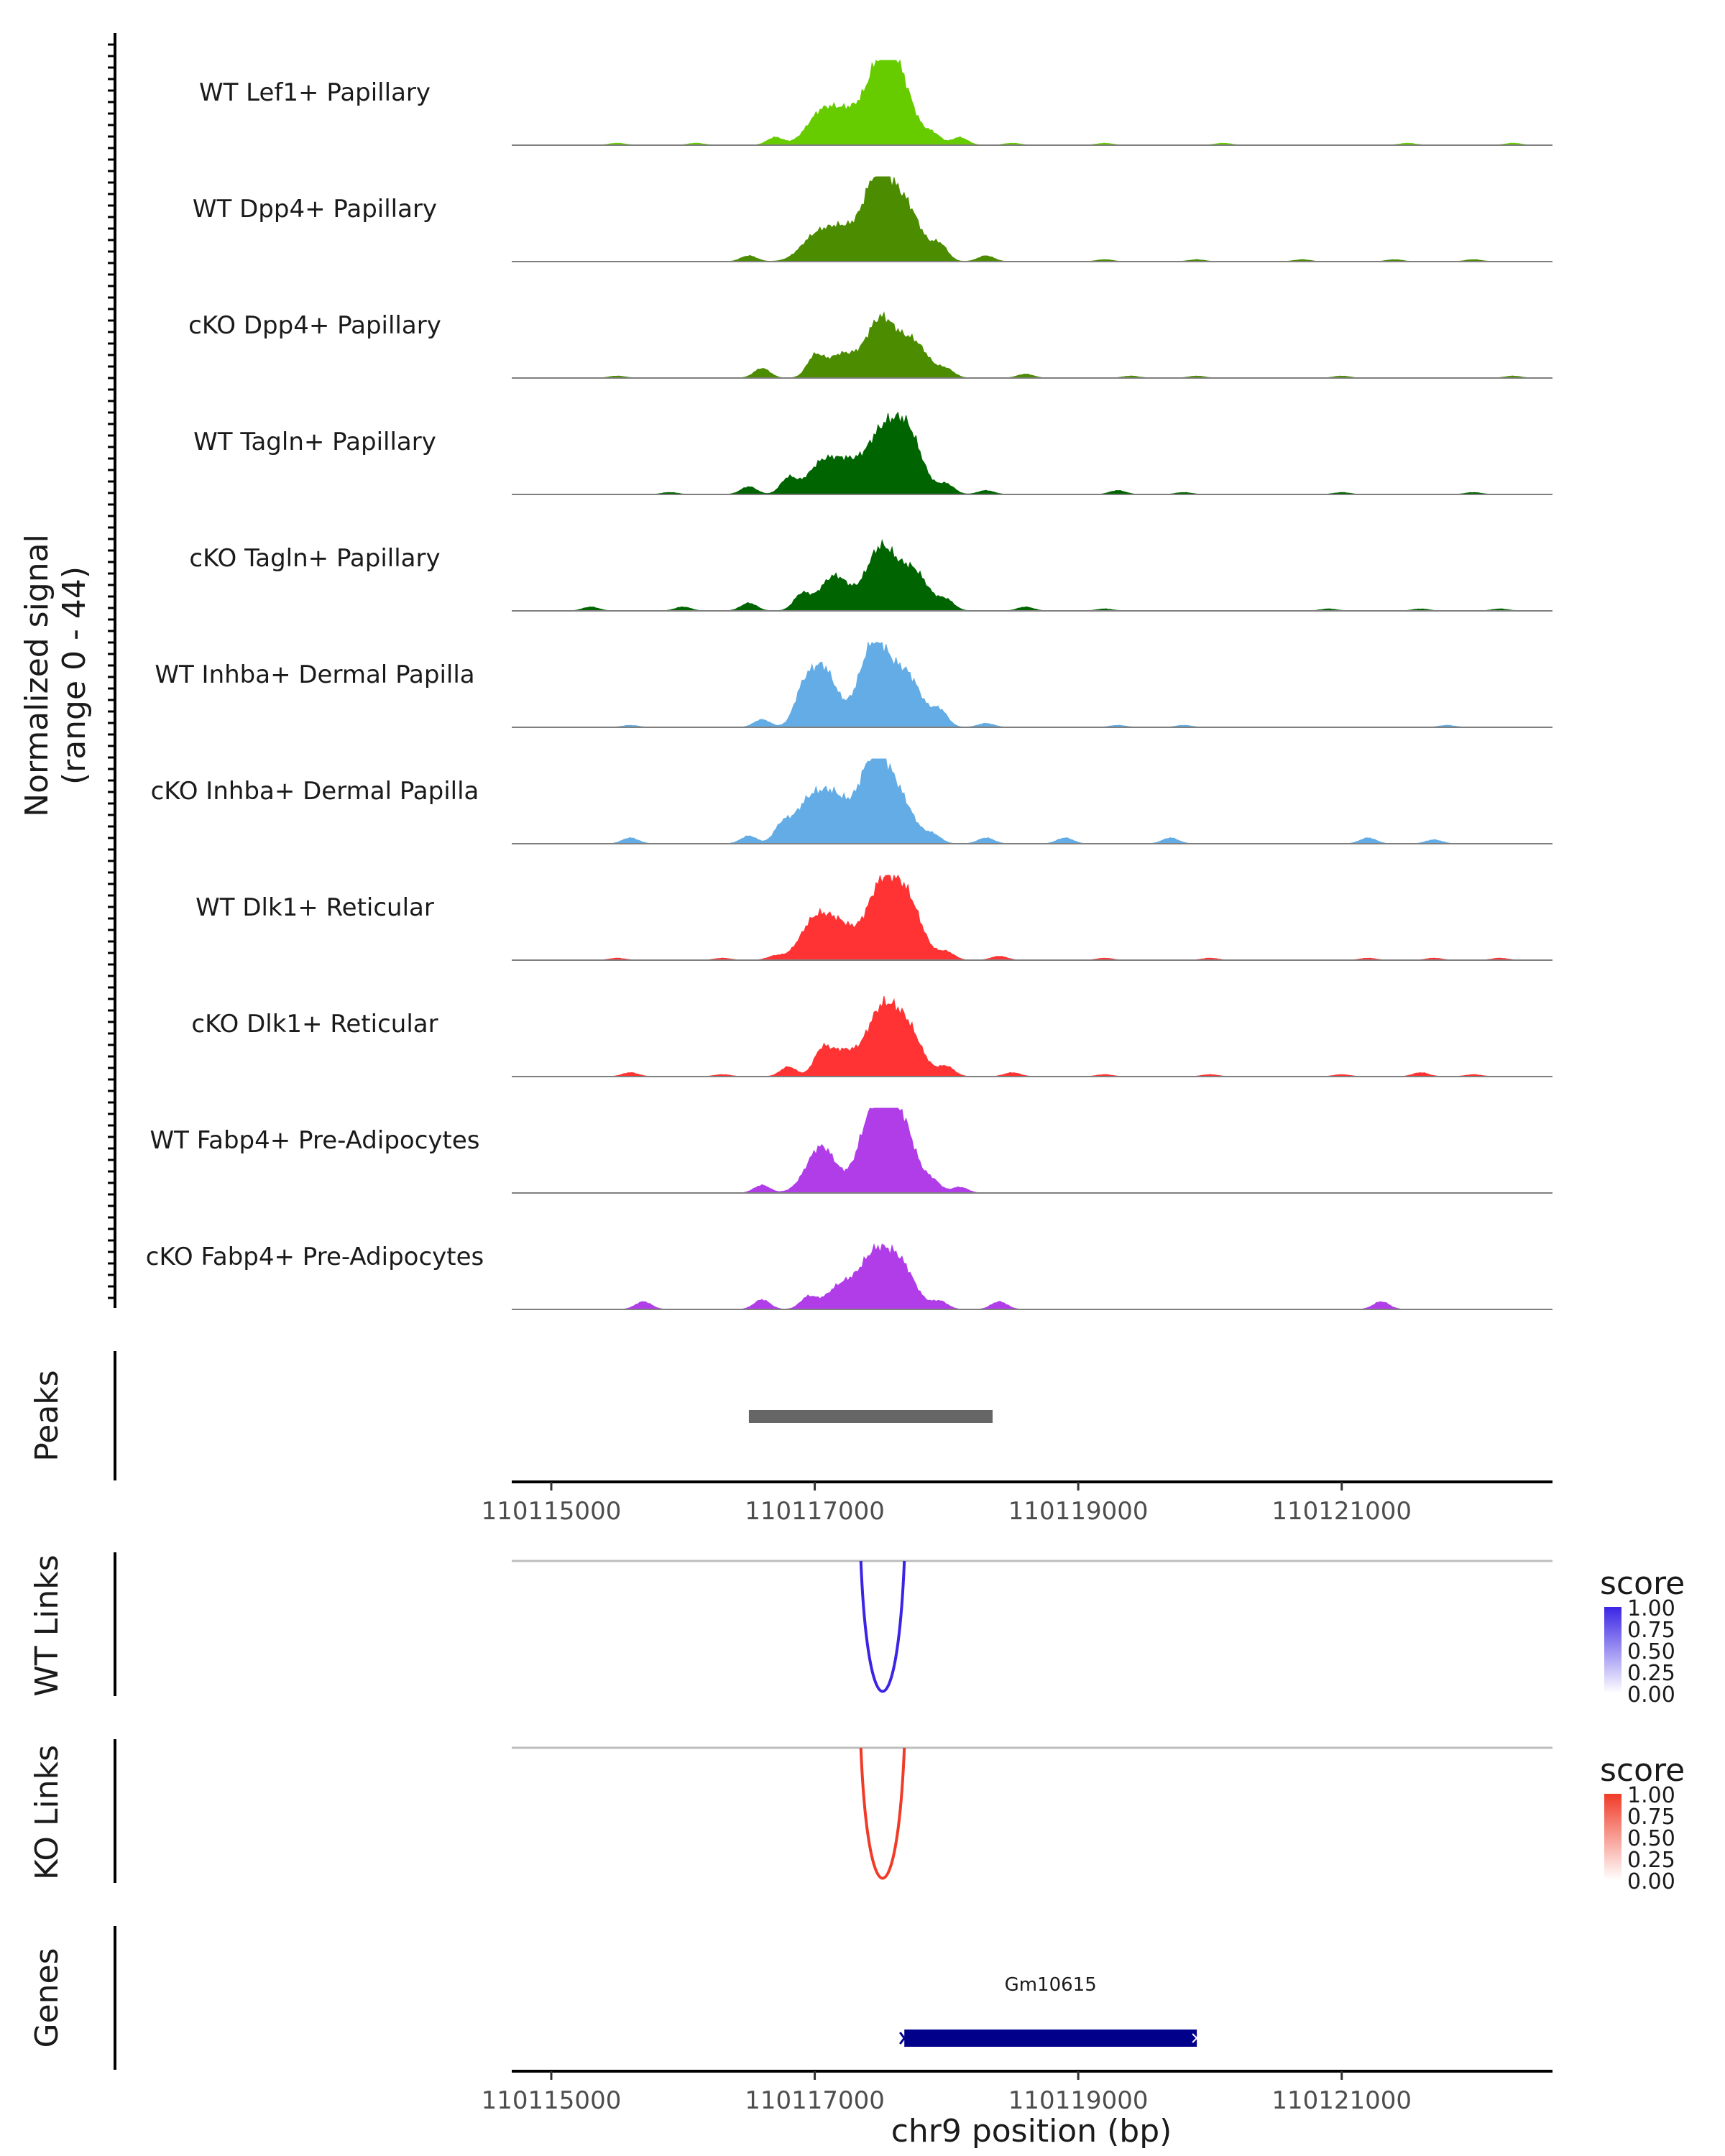 The height and width of the screenshot is (2156, 1725). What do you see at coordinates (904, 2038) in the screenshot?
I see `gene-strand-marker` at bounding box center [904, 2038].